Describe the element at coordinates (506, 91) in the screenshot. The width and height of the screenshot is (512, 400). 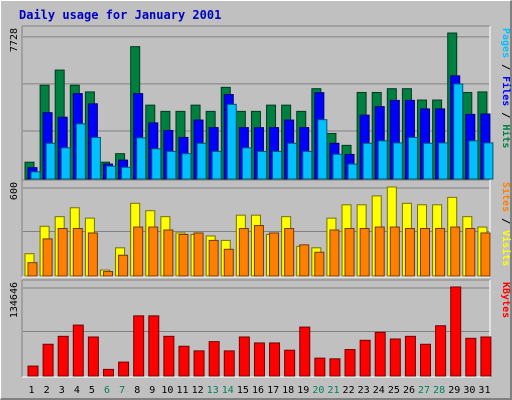
I see `legend-entry: Files` at that location.